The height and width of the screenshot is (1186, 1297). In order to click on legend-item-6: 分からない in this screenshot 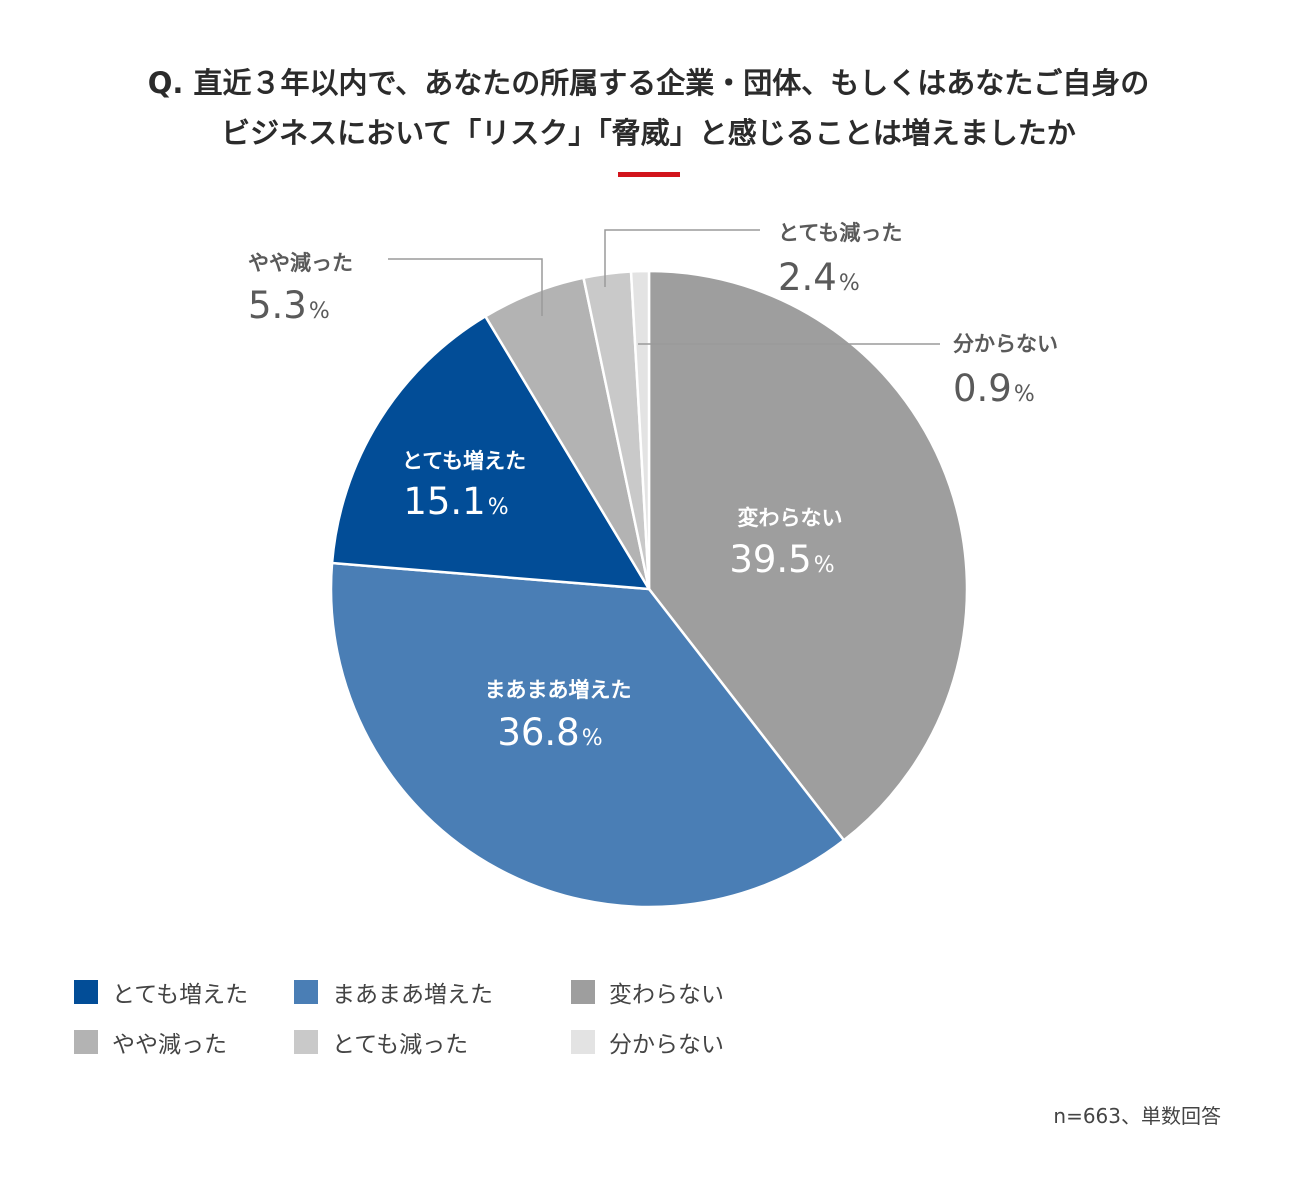, I will do `click(647, 1042)`.